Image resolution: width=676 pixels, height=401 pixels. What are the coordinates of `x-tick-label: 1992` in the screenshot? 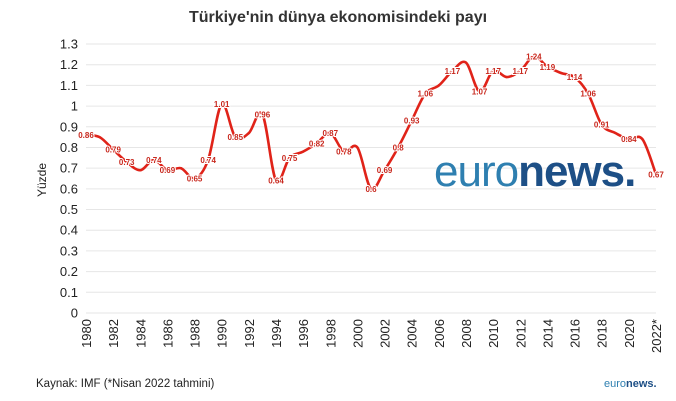 It's located at (249, 333).